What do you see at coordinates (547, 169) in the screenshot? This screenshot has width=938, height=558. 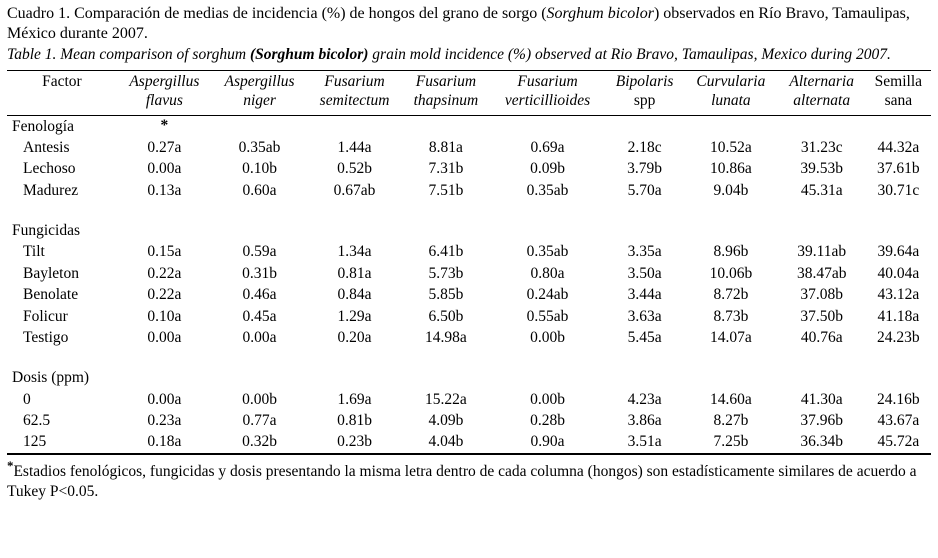 I see `value-cell: 0.09b` at bounding box center [547, 169].